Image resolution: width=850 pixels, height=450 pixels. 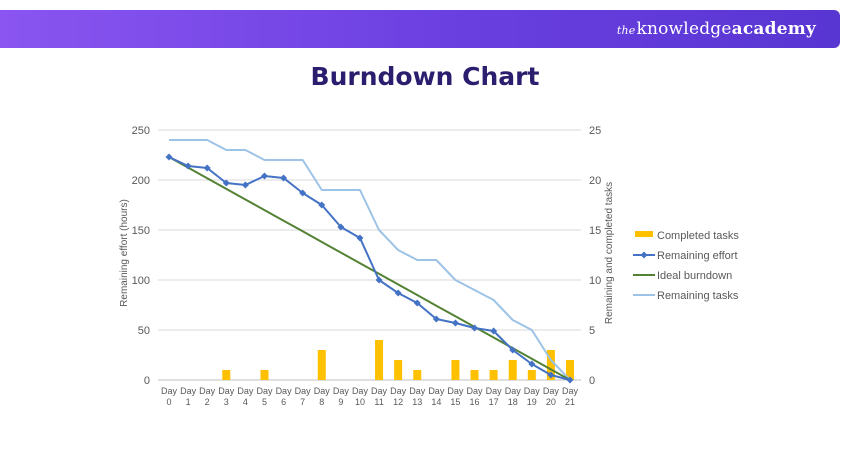 What do you see at coordinates (570, 396) in the screenshot?
I see `x-tick-label: Day 21` at bounding box center [570, 396].